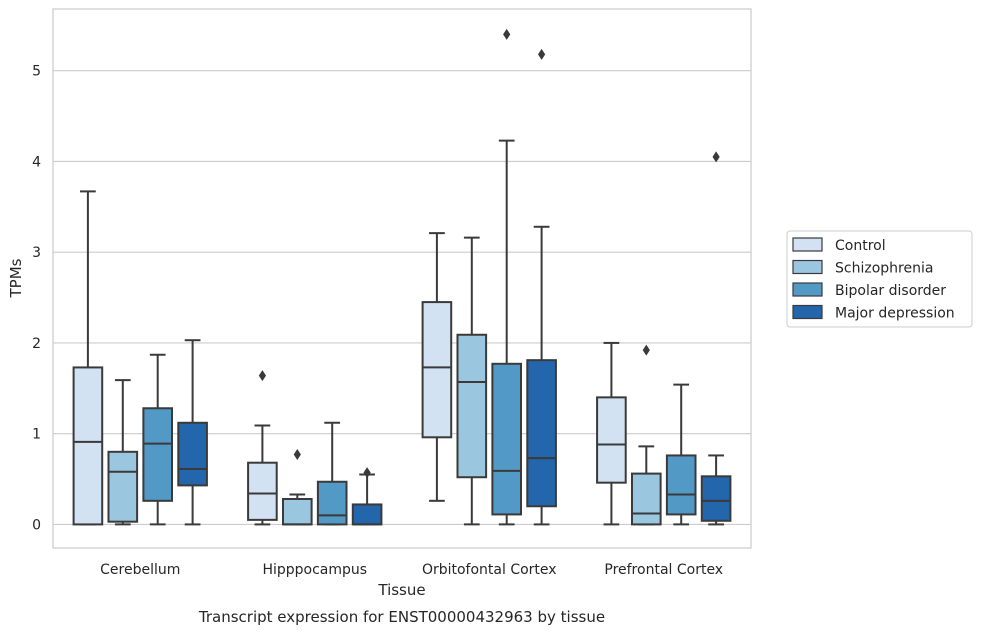 This screenshot has width=983, height=634. Describe the element at coordinates (860, 246) in the screenshot. I see `legend-label: Control` at that location.